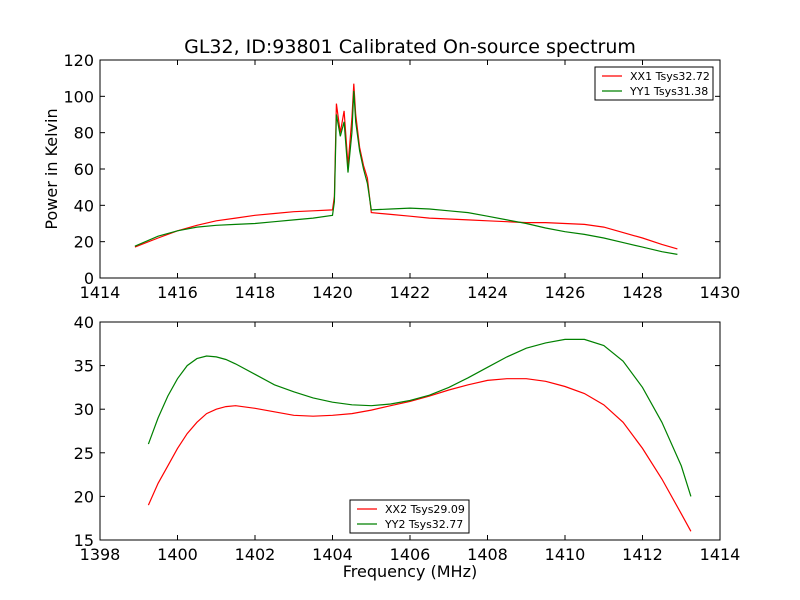 The width and height of the screenshot is (800, 600). Describe the element at coordinates (487, 554) in the screenshot. I see `x-tick-label-1-5: 1408` at that location.